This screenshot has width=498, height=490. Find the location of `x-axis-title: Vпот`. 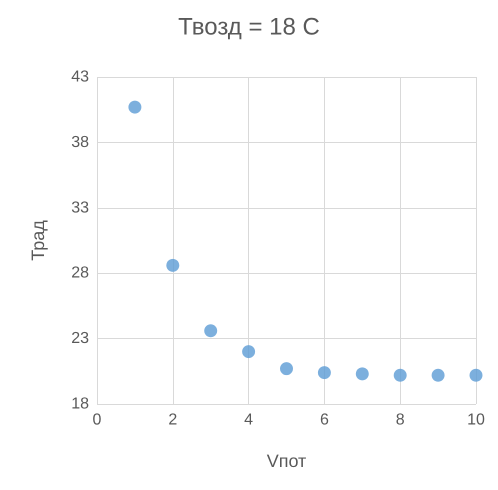

x-axis-title: Vпот is located at coordinates (286, 461).